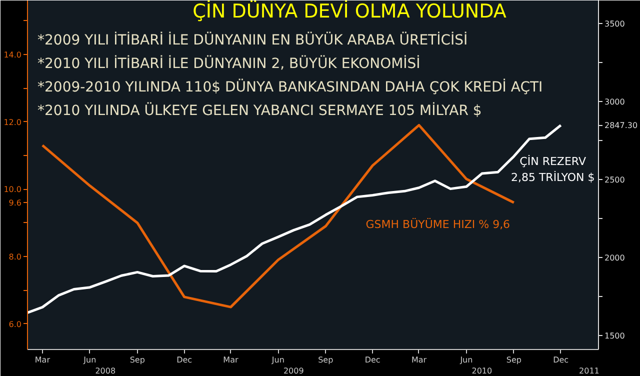 The width and height of the screenshot is (640, 376). Describe the element at coordinates (614, 179) in the screenshot. I see `y2-tick-label: 2500` at that location.